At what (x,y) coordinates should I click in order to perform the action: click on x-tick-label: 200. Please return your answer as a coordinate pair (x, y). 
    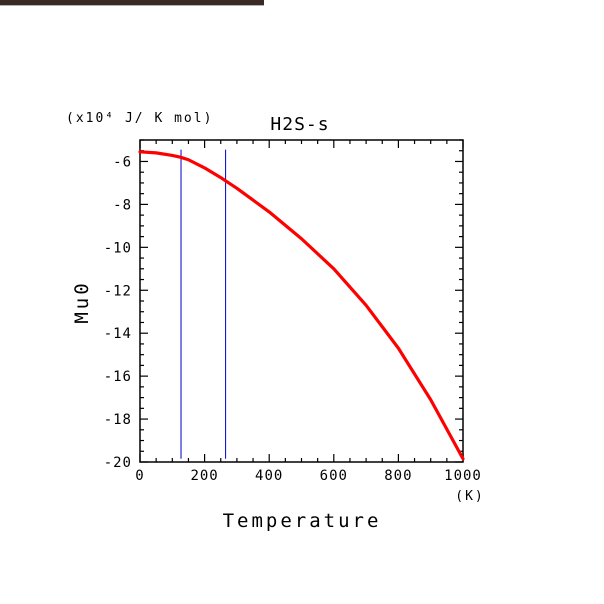
    Looking at the image, I should click on (204, 476).